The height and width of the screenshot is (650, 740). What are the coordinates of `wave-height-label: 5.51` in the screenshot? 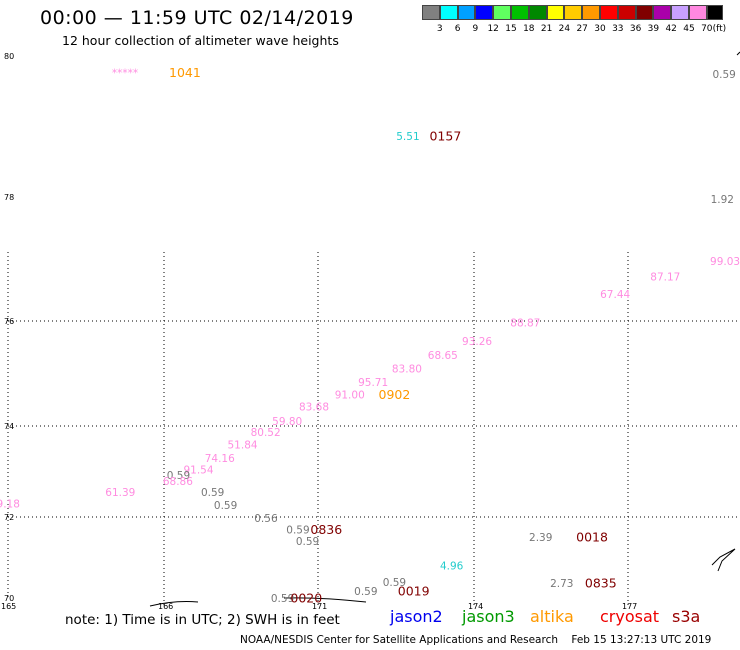 It's located at (407, 137).